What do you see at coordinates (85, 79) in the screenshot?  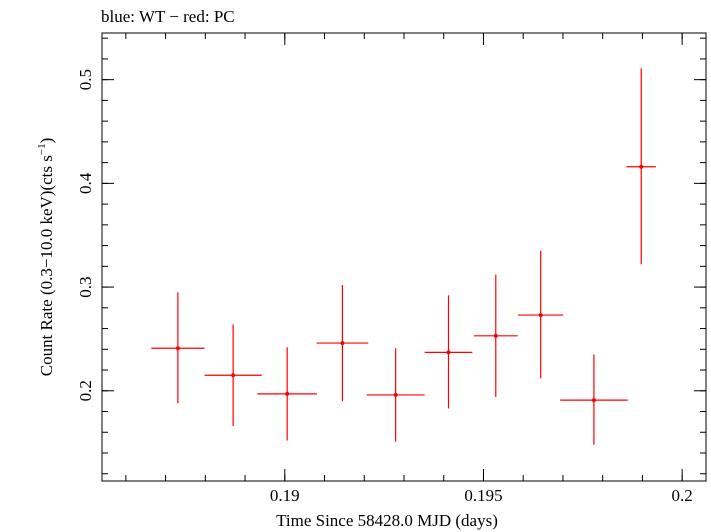 I see `y-tick-label: 0.5` at bounding box center [85, 79].